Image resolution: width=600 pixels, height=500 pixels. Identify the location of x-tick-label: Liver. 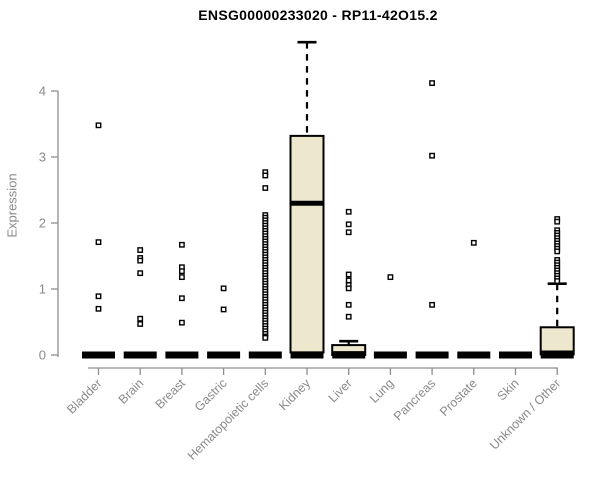
(340, 390).